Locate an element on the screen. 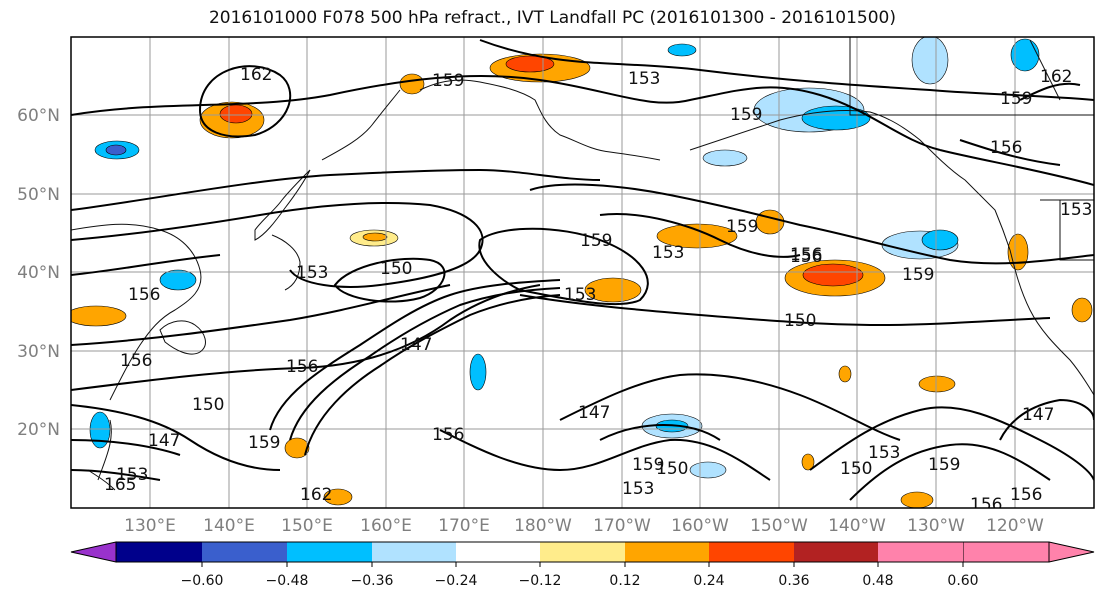 Image resolution: width=1105 pixels, height=601 pixels. lon-label: 170°E is located at coordinates (464, 526).